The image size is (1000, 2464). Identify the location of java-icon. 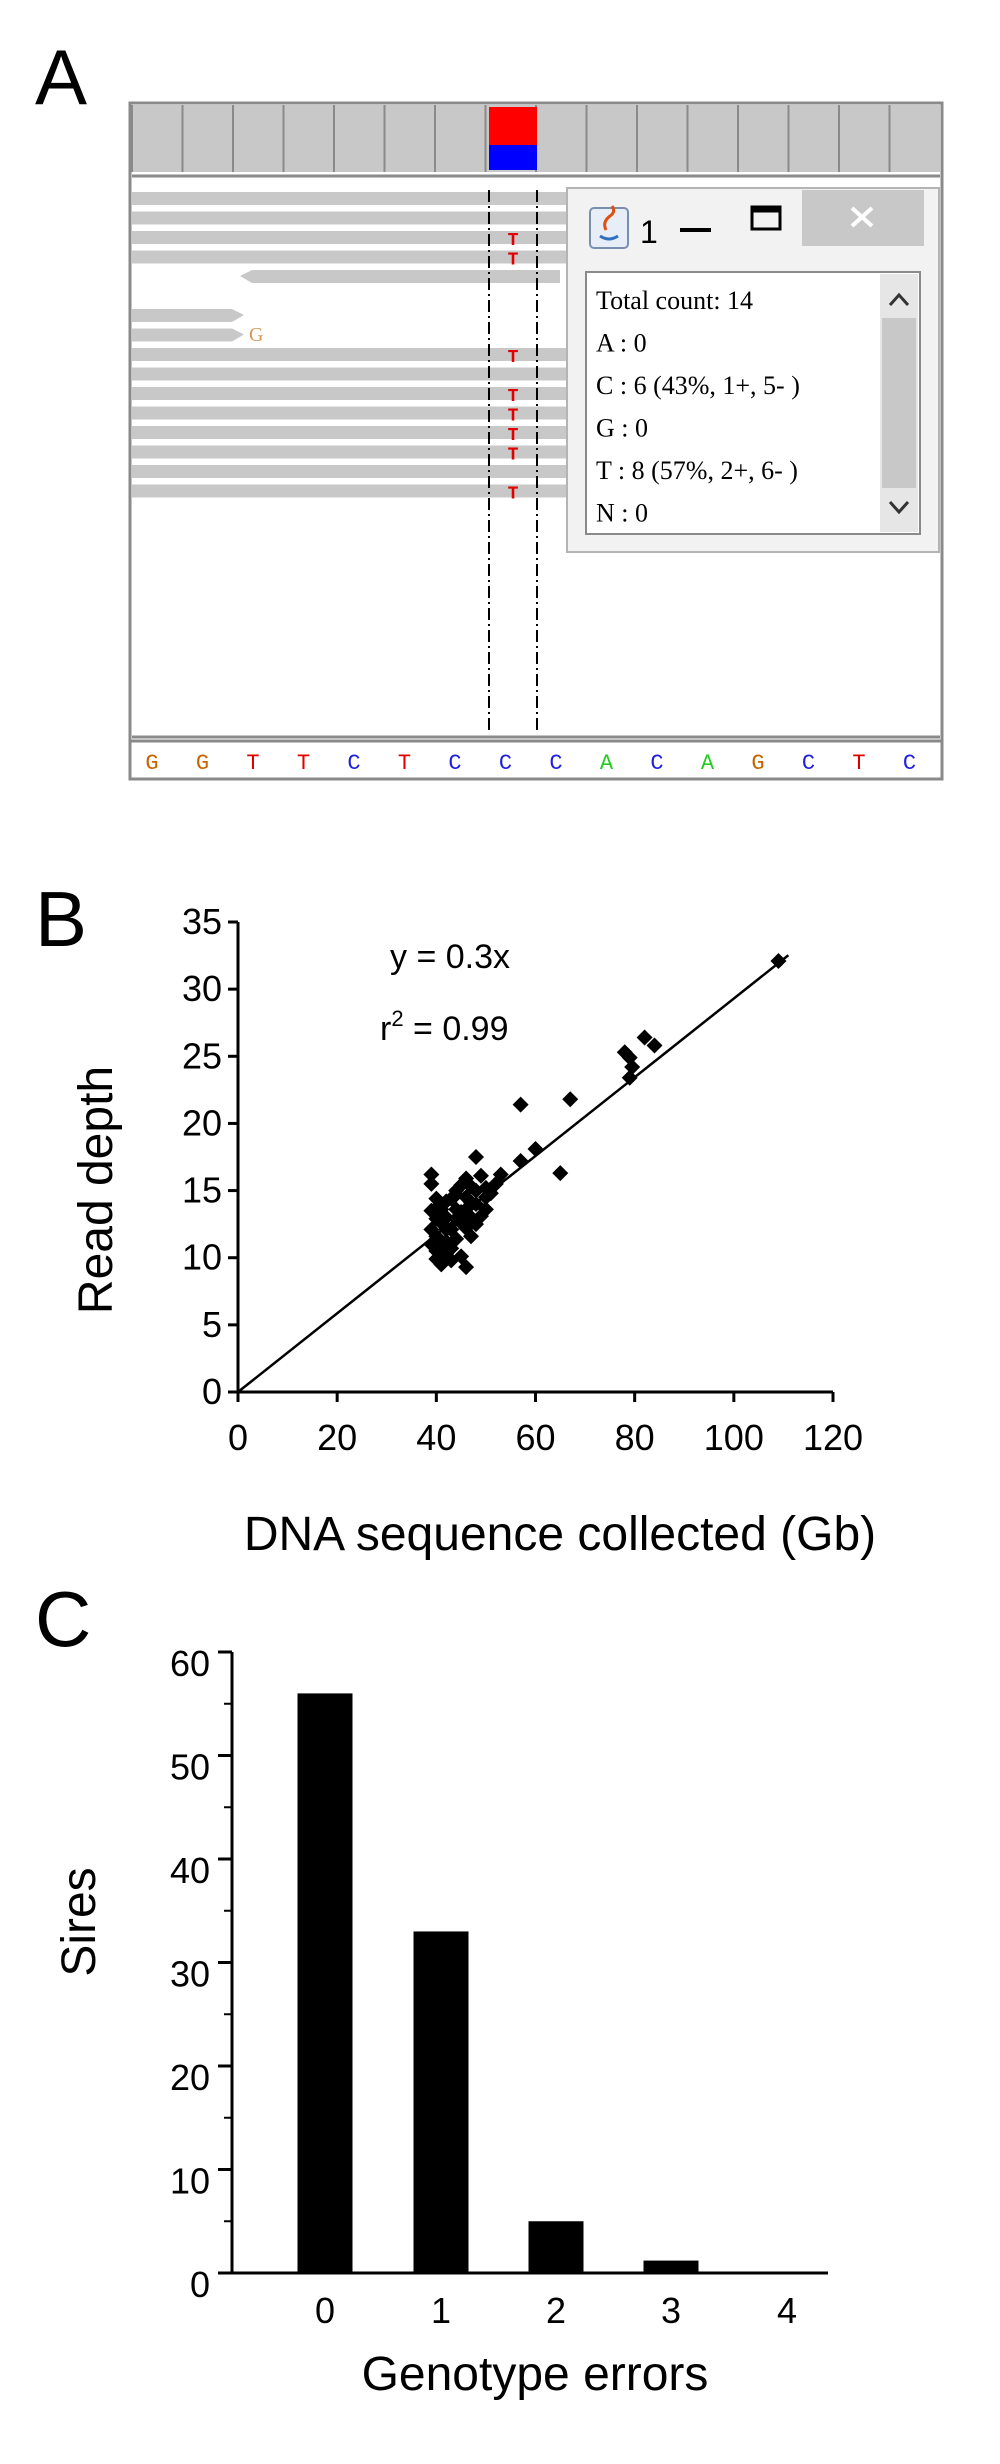
(609, 227).